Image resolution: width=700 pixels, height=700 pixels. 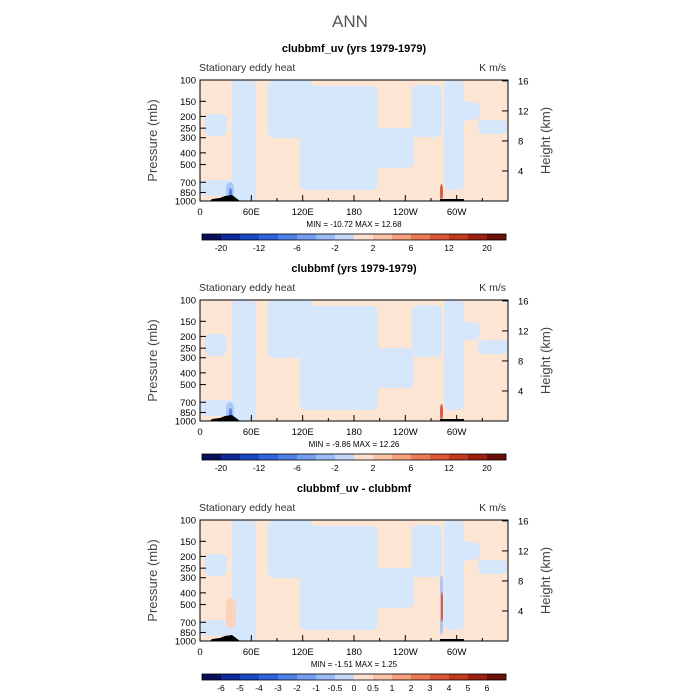 I want to click on positive-anomaly, so click(x=231, y=613).